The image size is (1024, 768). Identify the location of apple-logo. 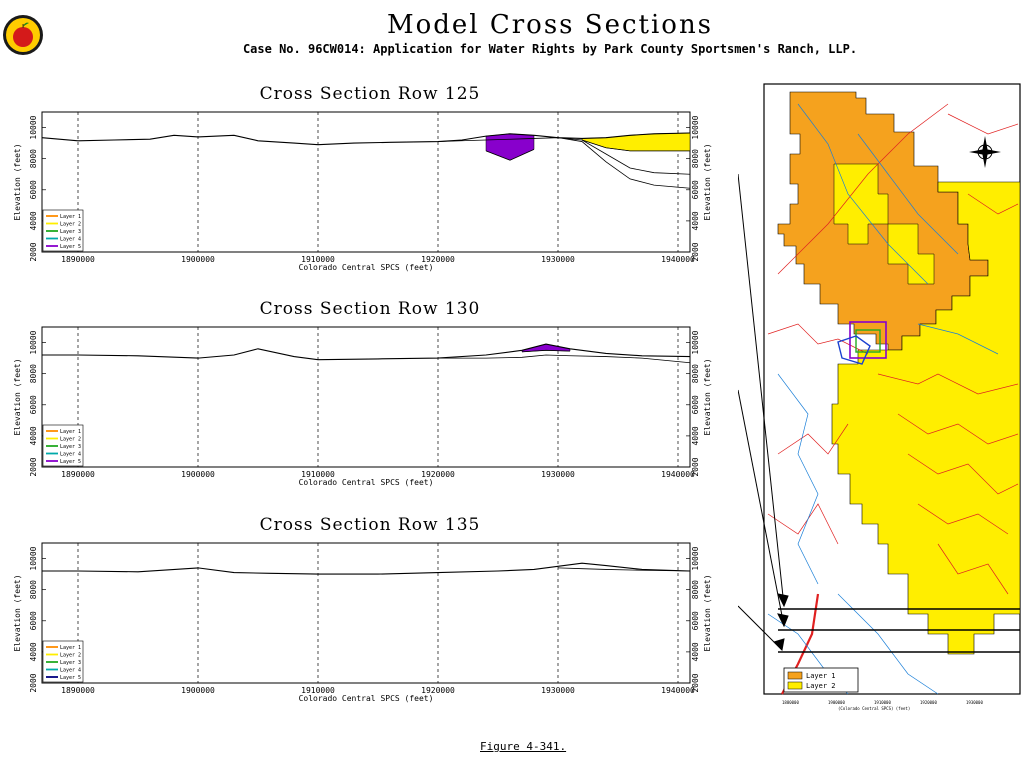
(23, 35).